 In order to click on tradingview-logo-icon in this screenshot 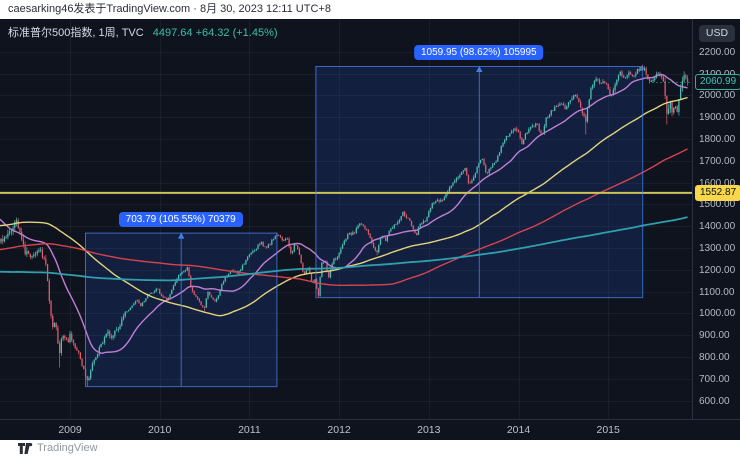, I will do `click(25, 448)`.